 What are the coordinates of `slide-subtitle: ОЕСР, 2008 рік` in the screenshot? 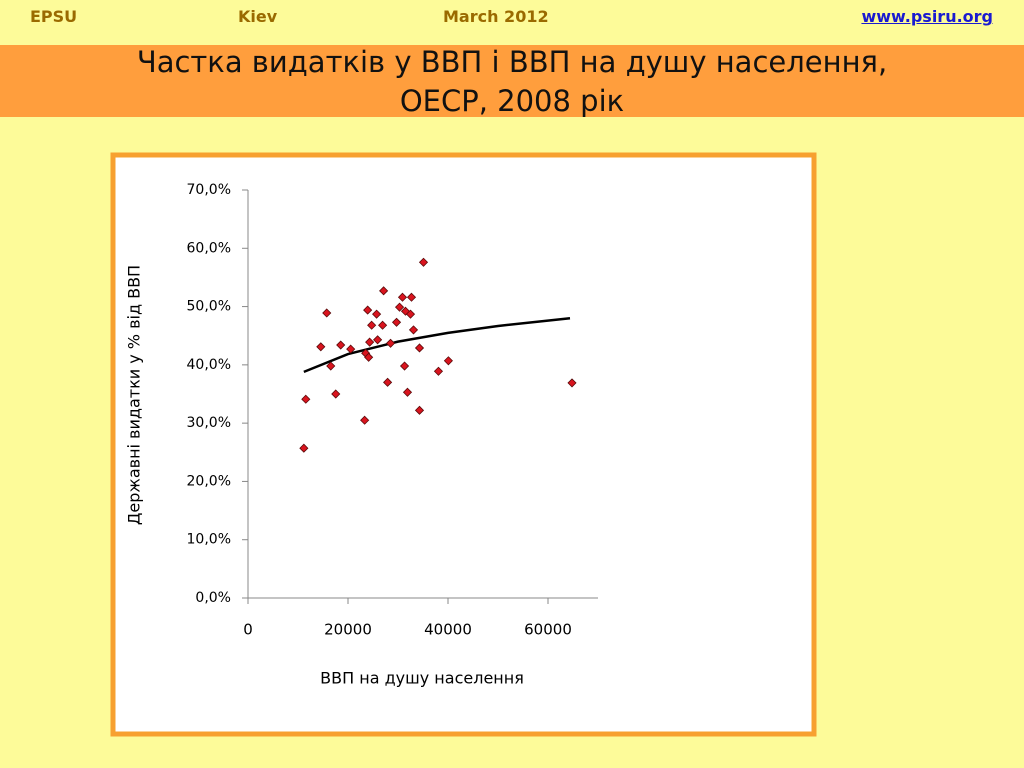 It's located at (512, 101).